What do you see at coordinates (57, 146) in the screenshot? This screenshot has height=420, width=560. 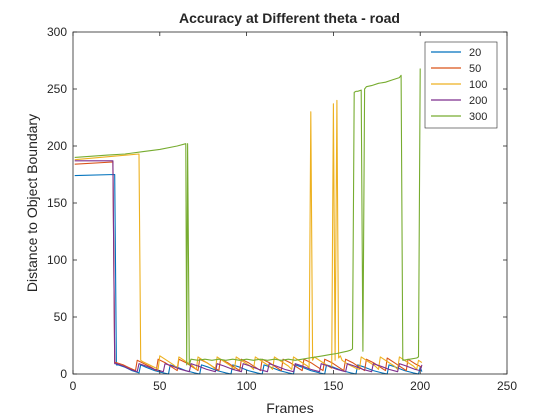 I see `y-tick-label: 200` at bounding box center [57, 146].